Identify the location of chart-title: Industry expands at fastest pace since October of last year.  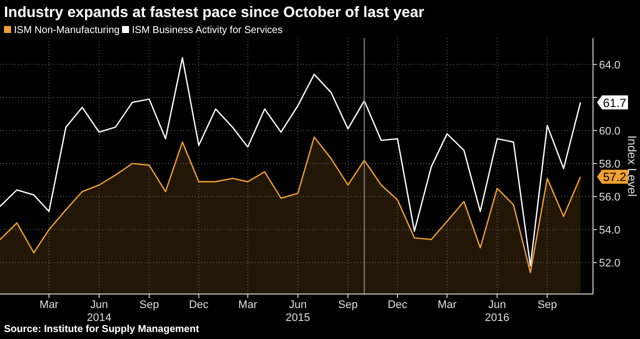
(214, 12).